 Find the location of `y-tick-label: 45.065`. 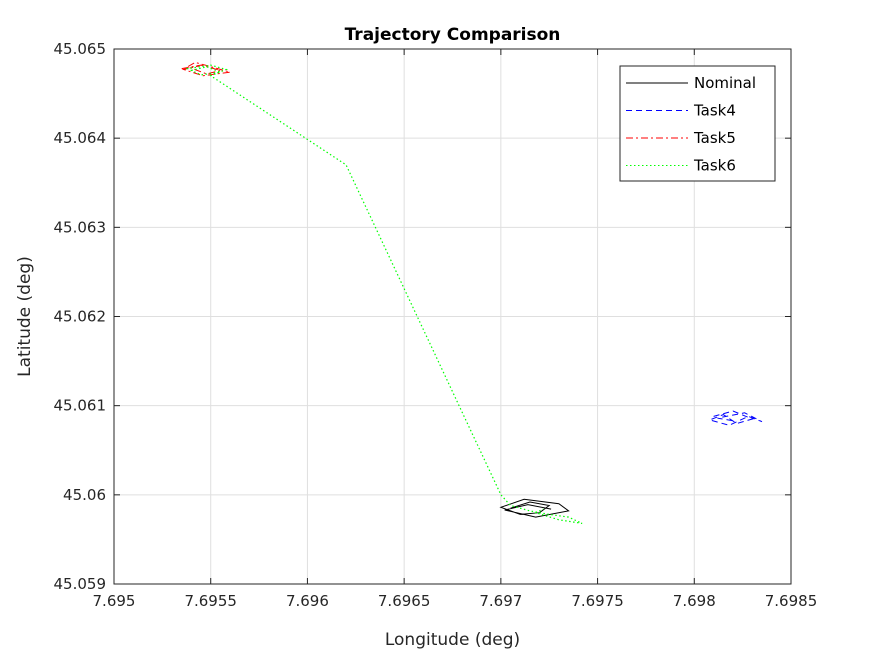

y-tick-label: 45.065 is located at coordinates (80, 49).